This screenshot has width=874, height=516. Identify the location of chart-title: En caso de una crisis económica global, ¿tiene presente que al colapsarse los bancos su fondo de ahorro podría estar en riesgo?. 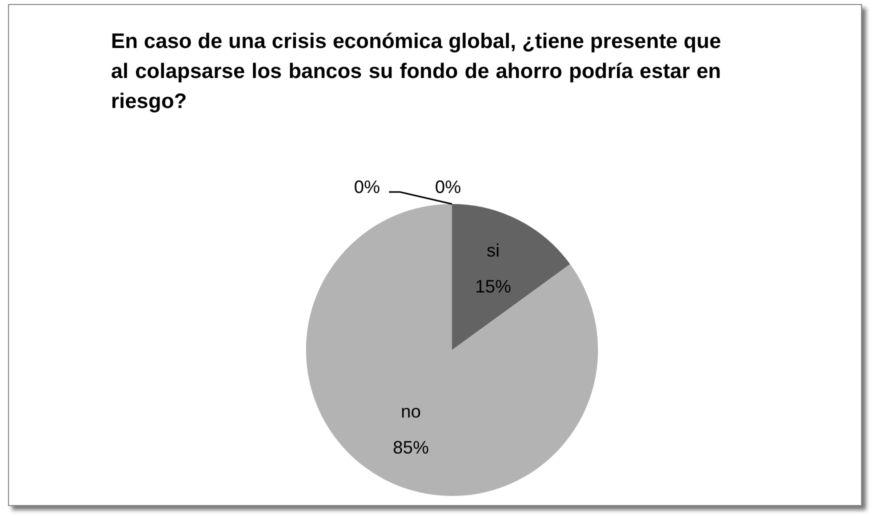
(416, 72).